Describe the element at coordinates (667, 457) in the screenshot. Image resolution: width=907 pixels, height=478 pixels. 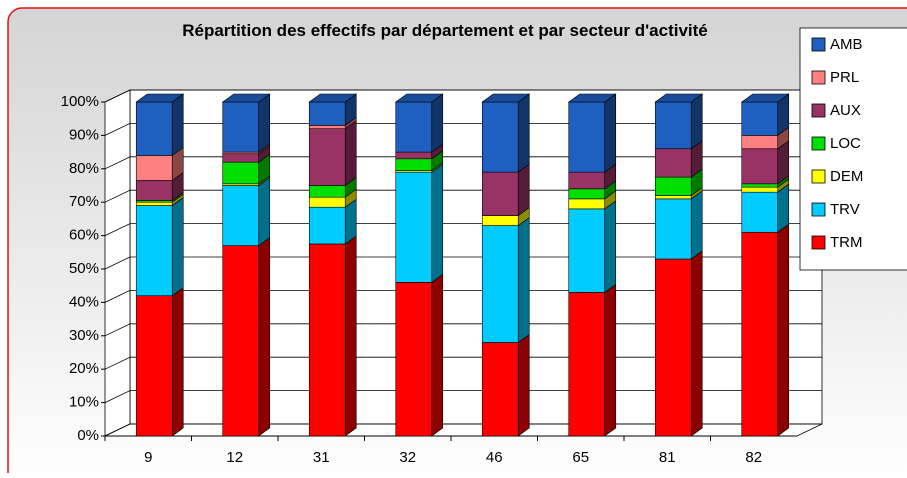
I see `x-tick-label: 81` at that location.